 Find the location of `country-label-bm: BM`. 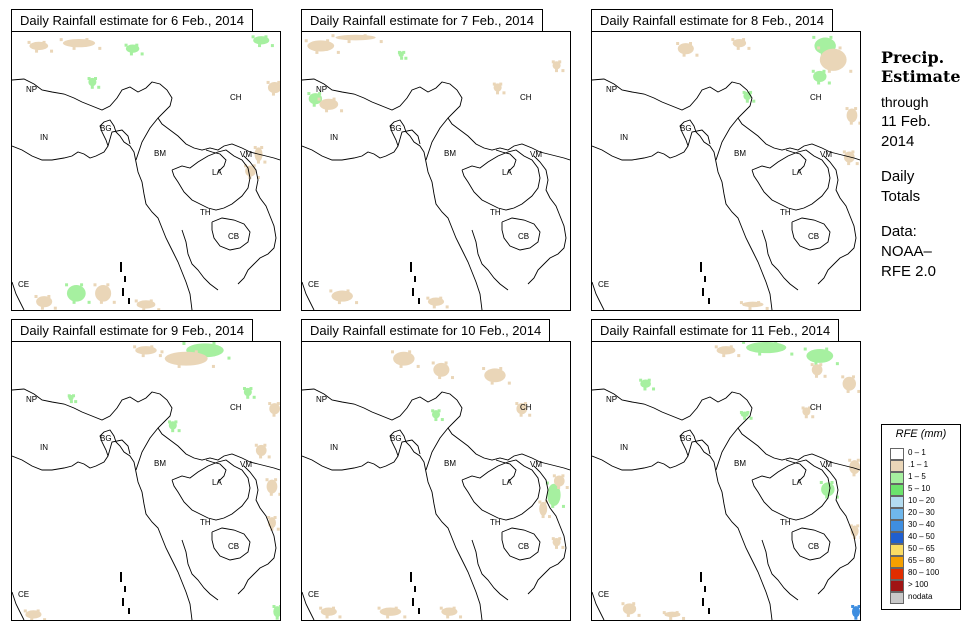

country-label-bm: BM is located at coordinates (450, 463).